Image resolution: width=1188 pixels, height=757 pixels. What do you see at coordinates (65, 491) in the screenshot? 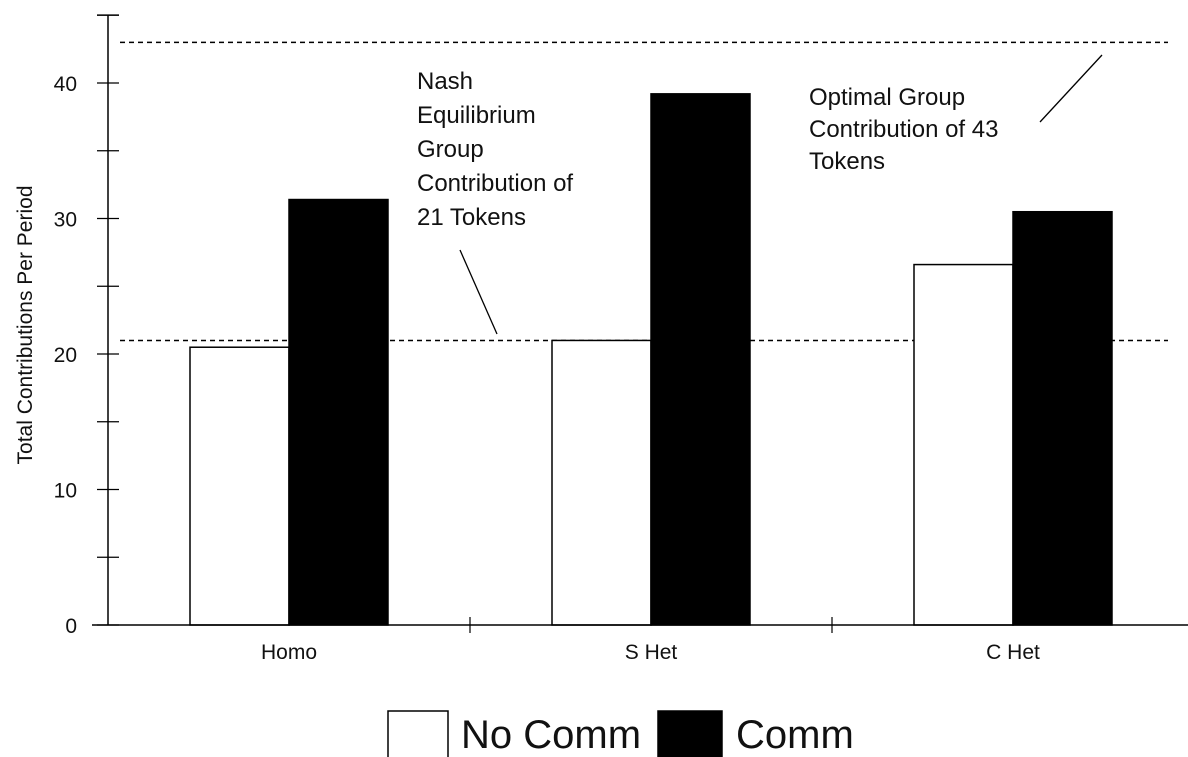
I see `y-tick-label: 10` at bounding box center [65, 491].